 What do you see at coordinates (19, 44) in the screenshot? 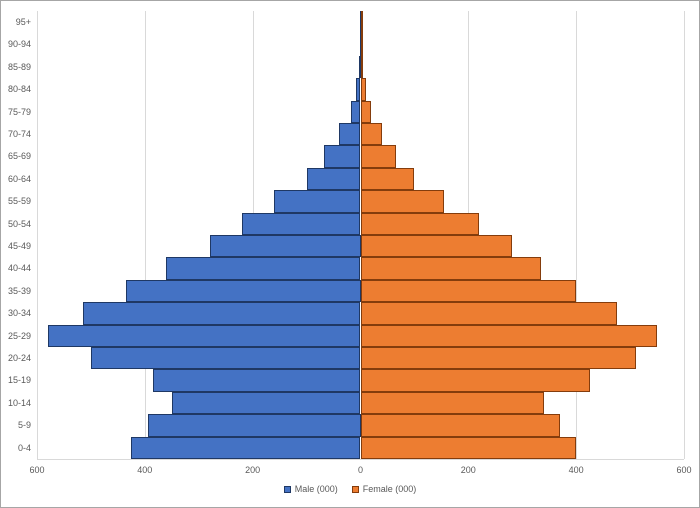
I see `y-axis-label-90-94: 90-94` at bounding box center [19, 44].